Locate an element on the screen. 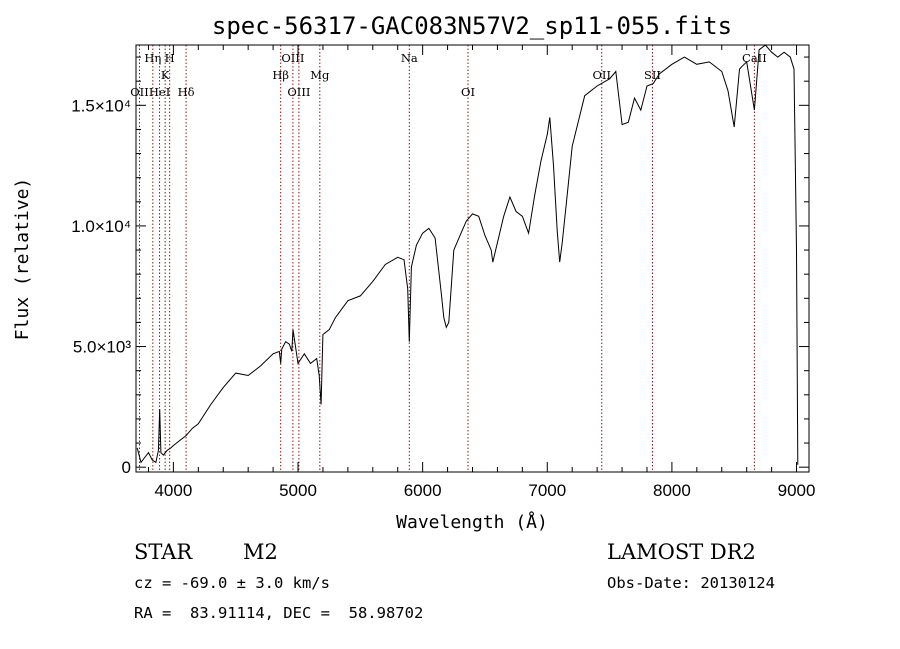  object-class: STAR is located at coordinates (163, 552).